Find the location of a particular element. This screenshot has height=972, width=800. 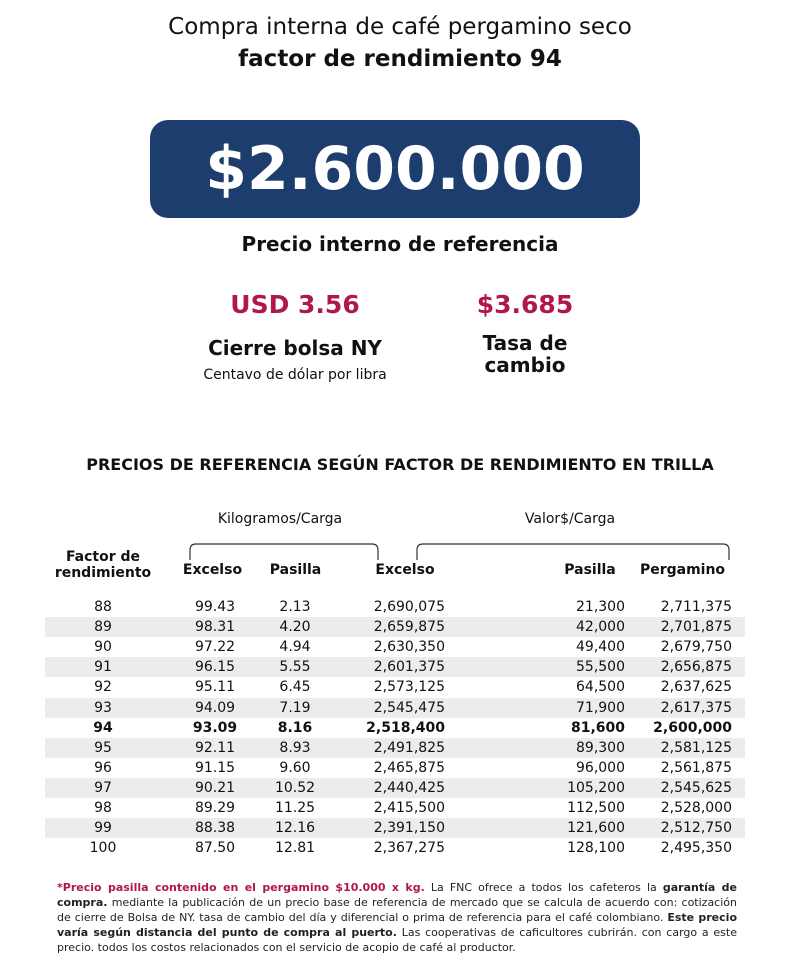

table-cell: 12.16 is located at coordinates (295, 828).